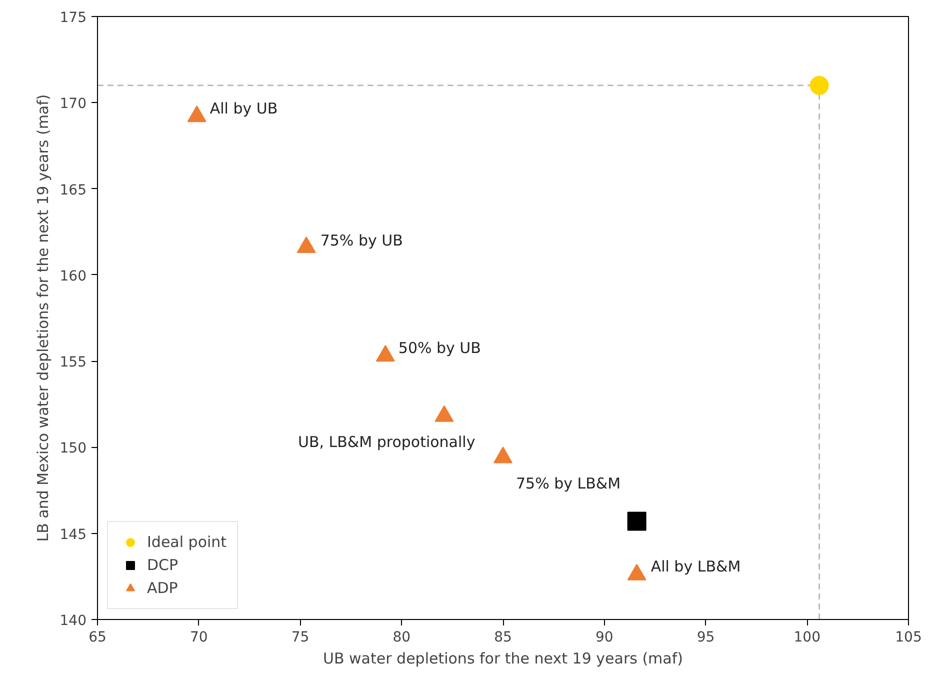 The height and width of the screenshot is (686, 928). What do you see at coordinates (43, 318) in the screenshot?
I see `y-axis-title: LB and Mexico water depletions for the next 19 years (maf)` at bounding box center [43, 318].